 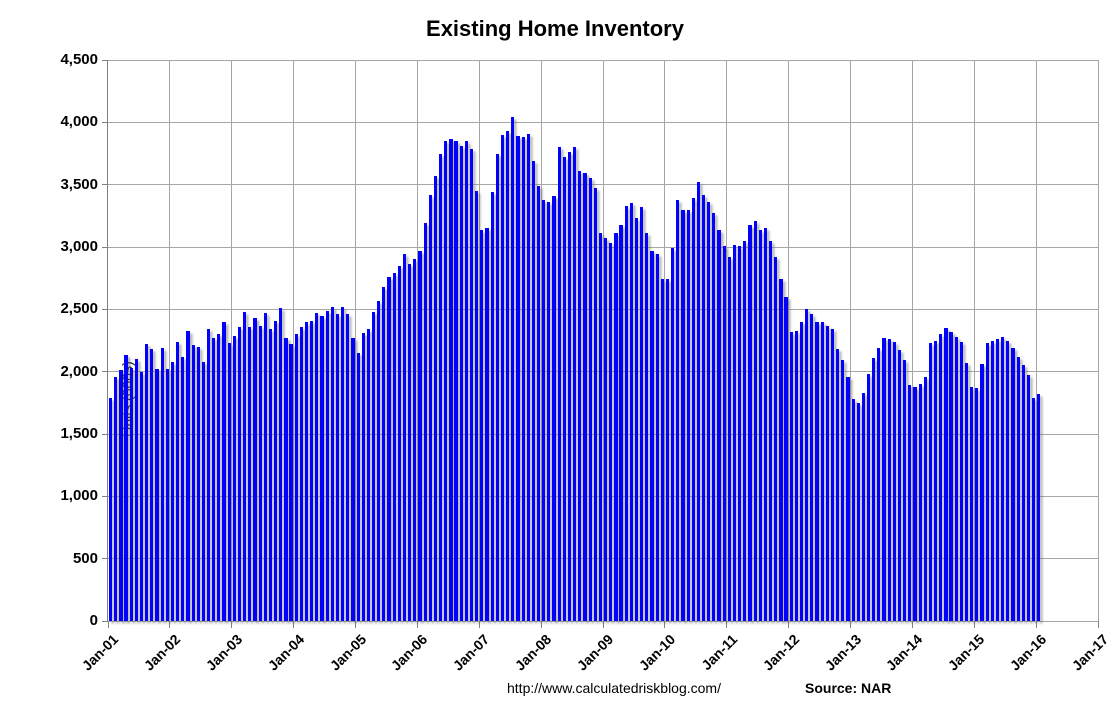 What do you see at coordinates (79, 184) in the screenshot?
I see `y-axis-tick-label: 3,500` at bounding box center [79, 184].